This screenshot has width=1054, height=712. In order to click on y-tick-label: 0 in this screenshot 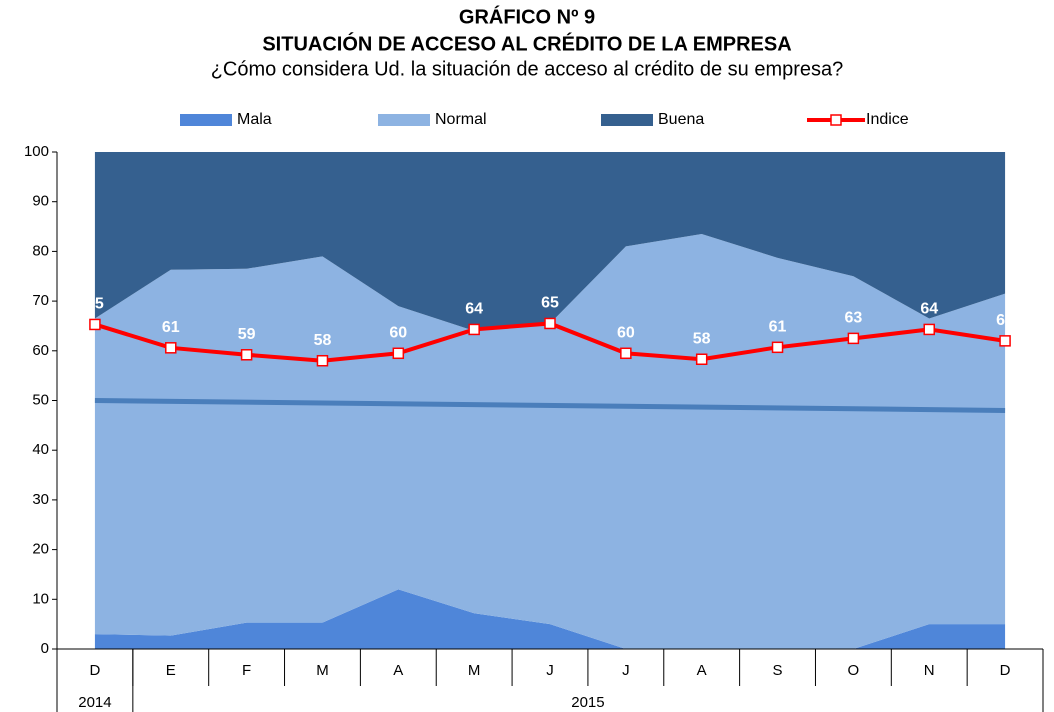, I will do `click(45, 648)`.